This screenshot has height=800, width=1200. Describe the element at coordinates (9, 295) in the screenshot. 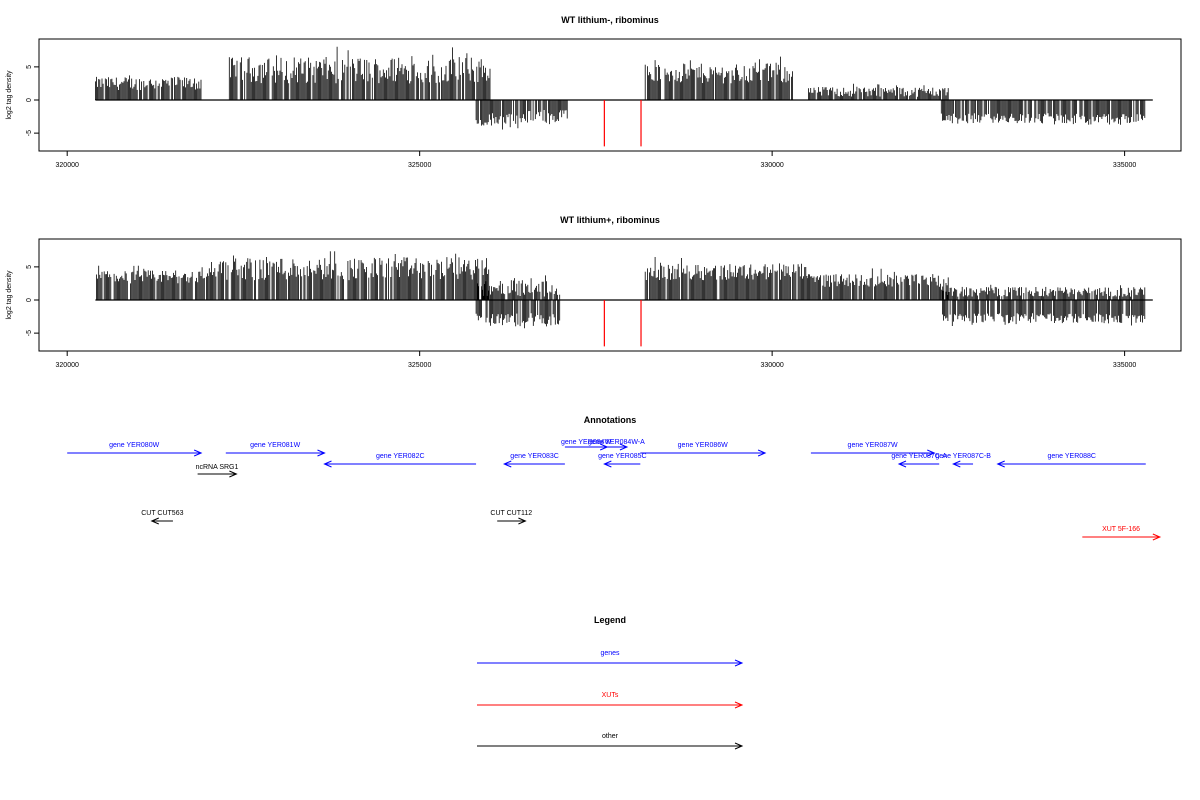

I see `y-axis-label-2: log2 tag density` at that location.